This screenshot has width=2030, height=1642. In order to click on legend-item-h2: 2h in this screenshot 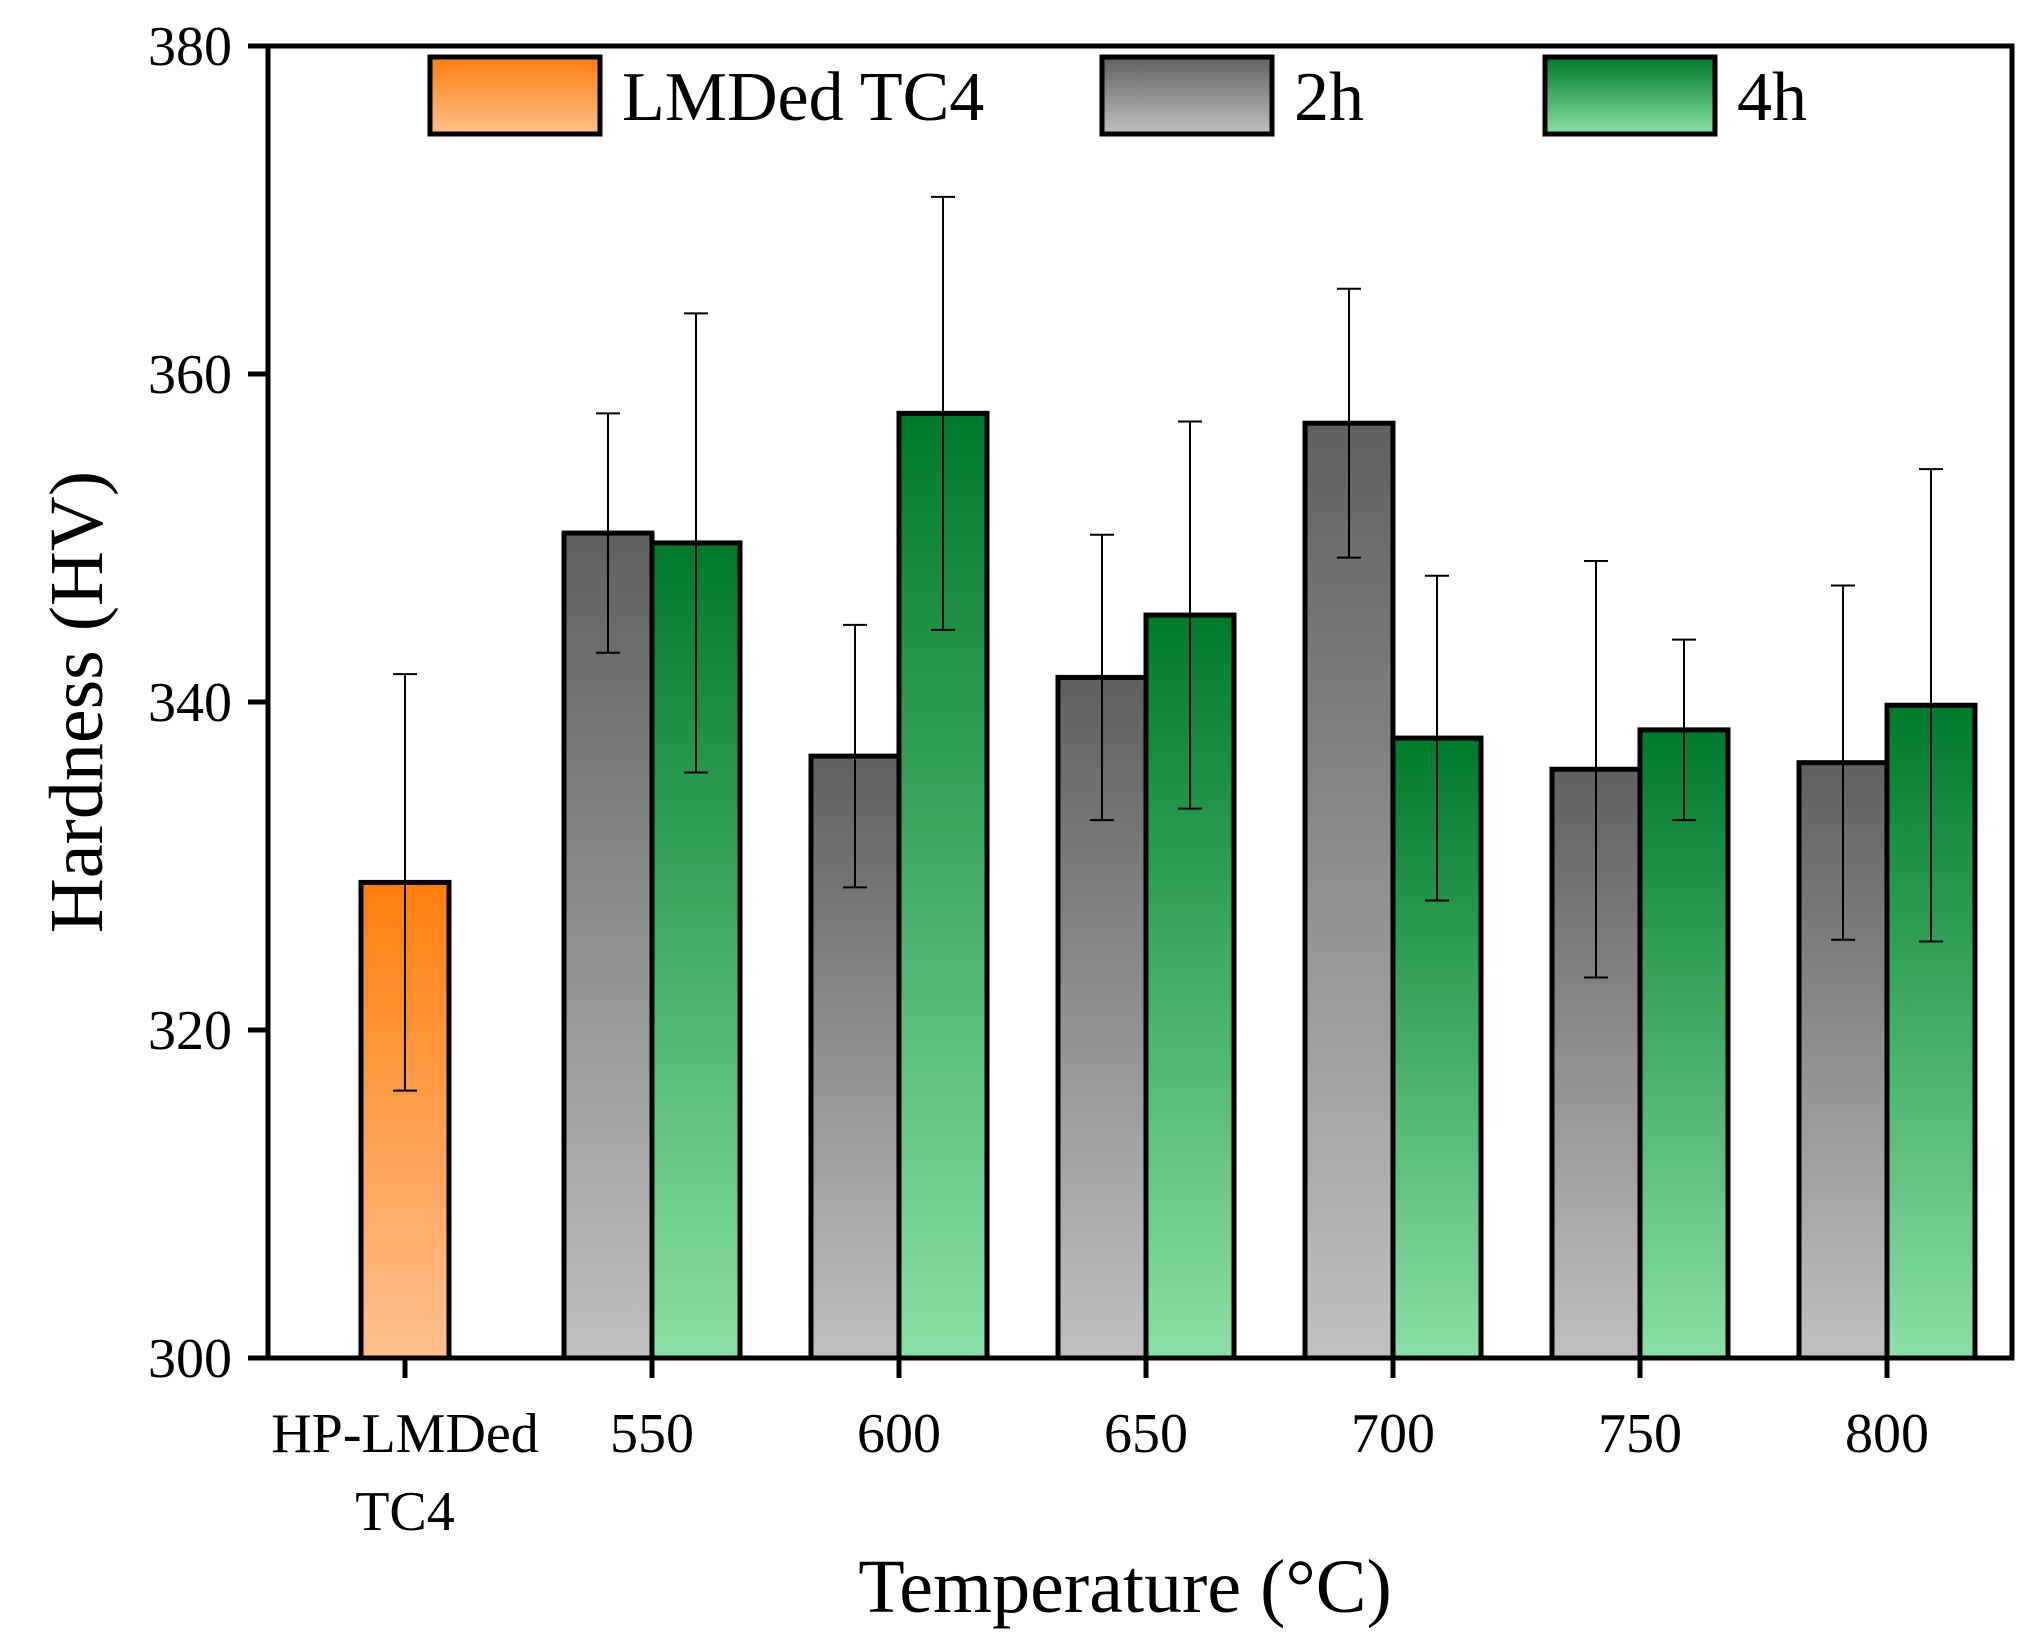, I will do `click(1231, 95)`.